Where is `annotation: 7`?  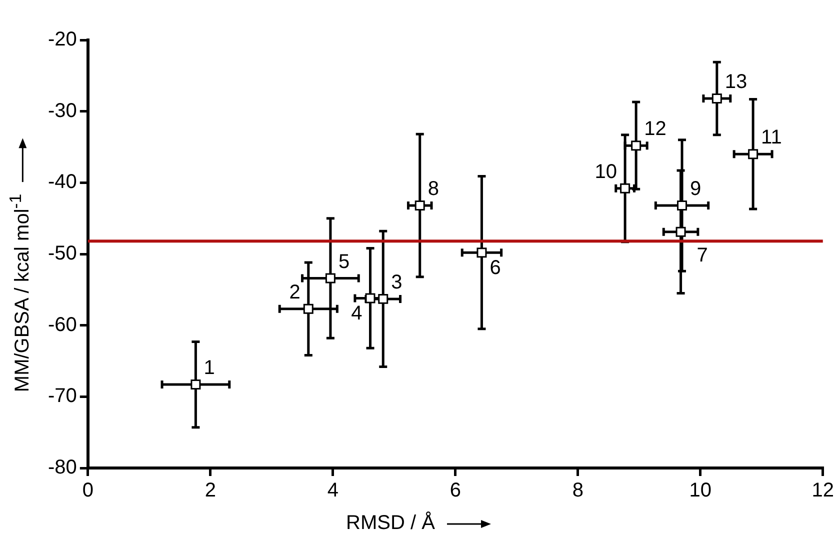 annotation: 7 is located at coordinates (702, 255).